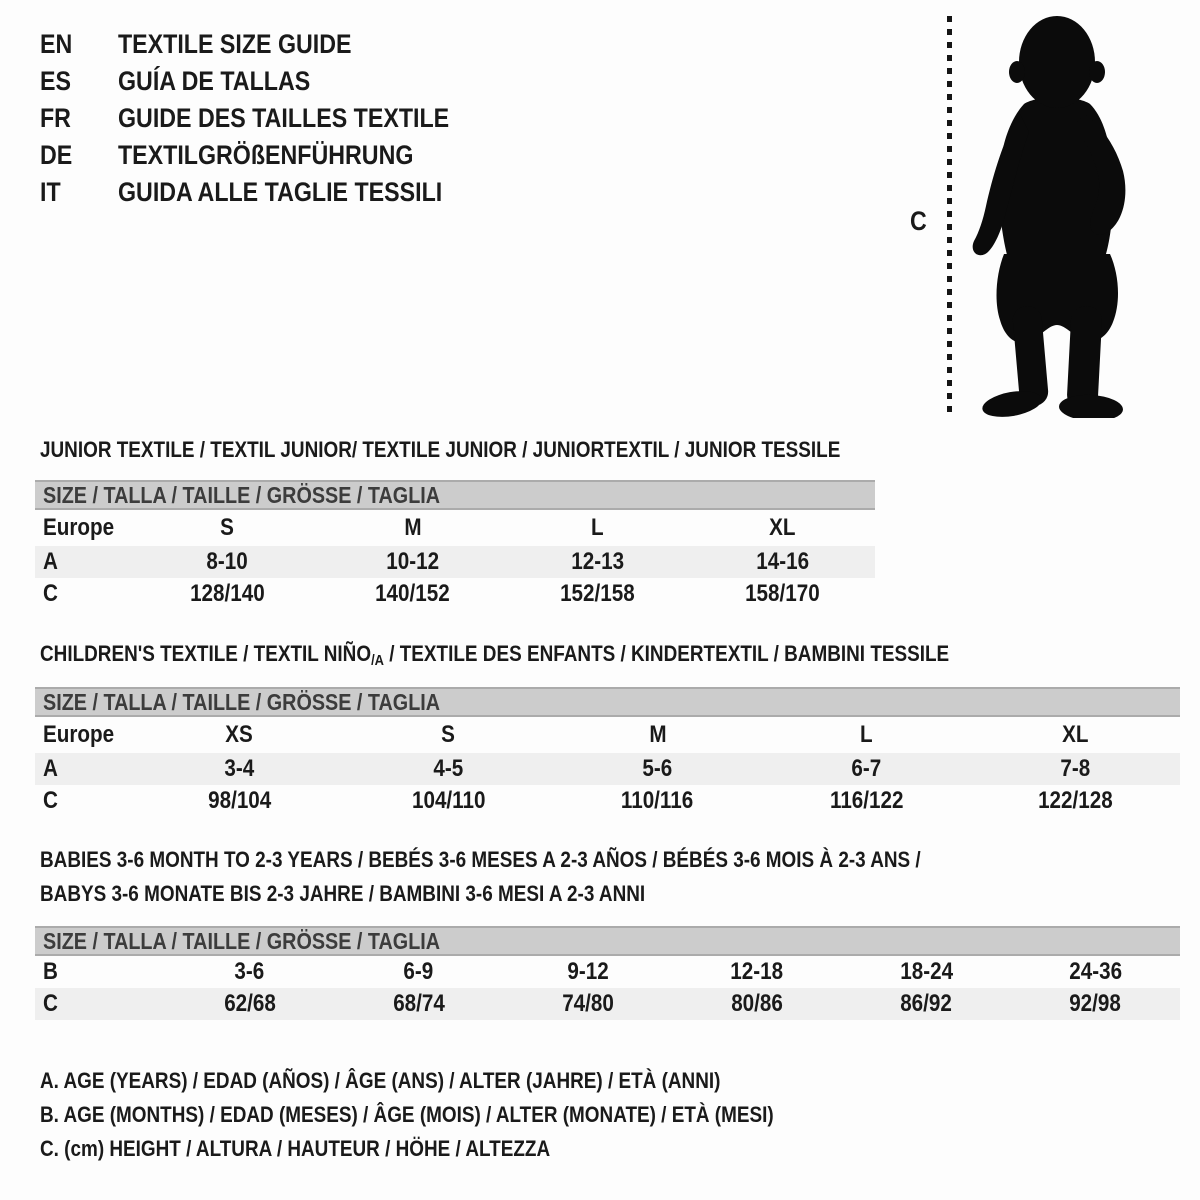  What do you see at coordinates (1095, 971) in the screenshot?
I see `age-cell: 24-36` at bounding box center [1095, 971].